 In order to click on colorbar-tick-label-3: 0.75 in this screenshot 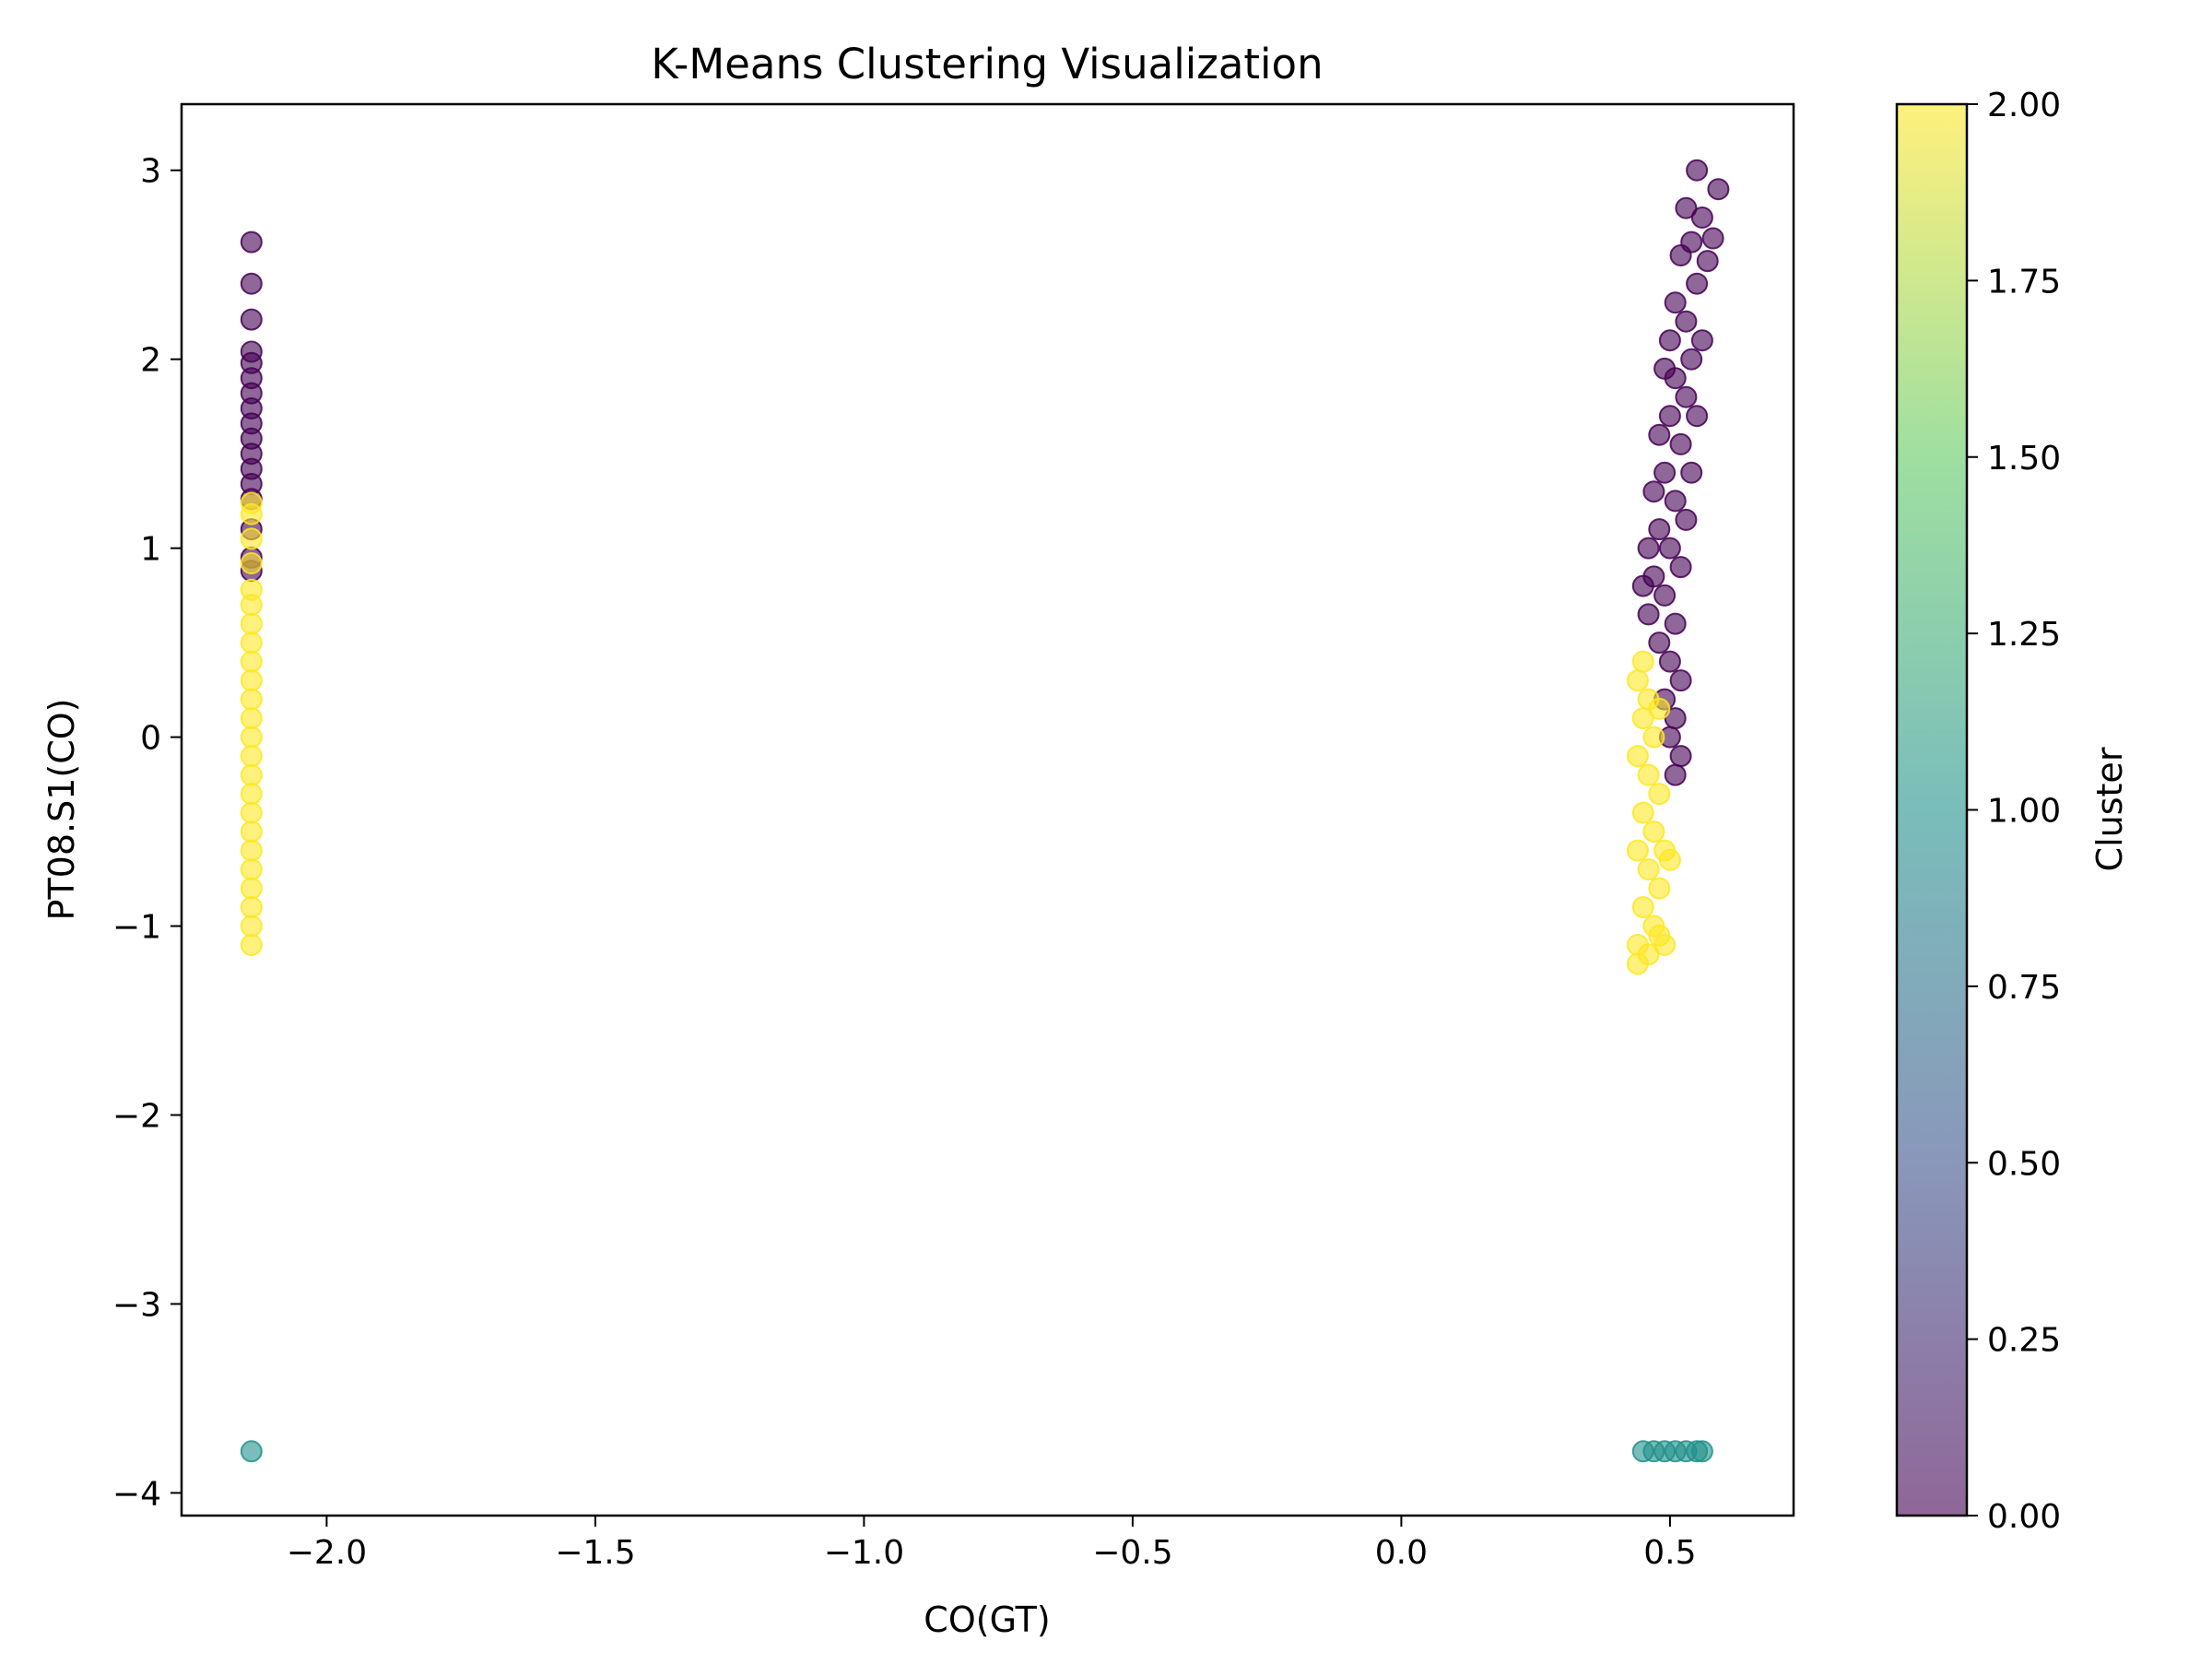, I will do `click(2024, 988)`.